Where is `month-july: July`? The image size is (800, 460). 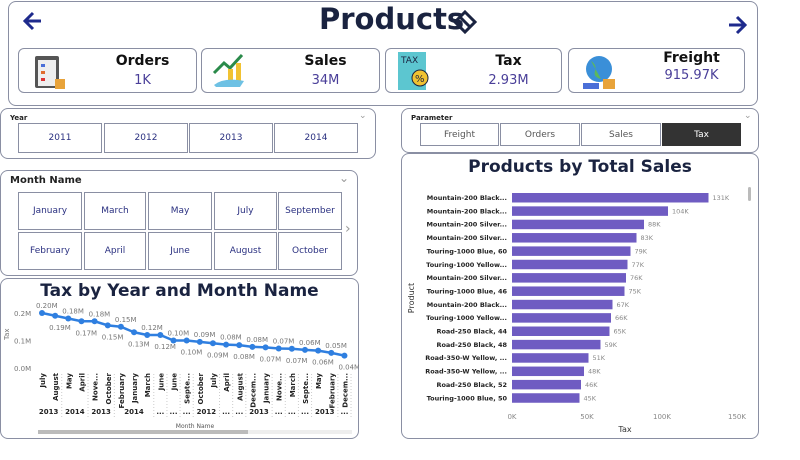
month-july: July is located at coordinates (245, 211).